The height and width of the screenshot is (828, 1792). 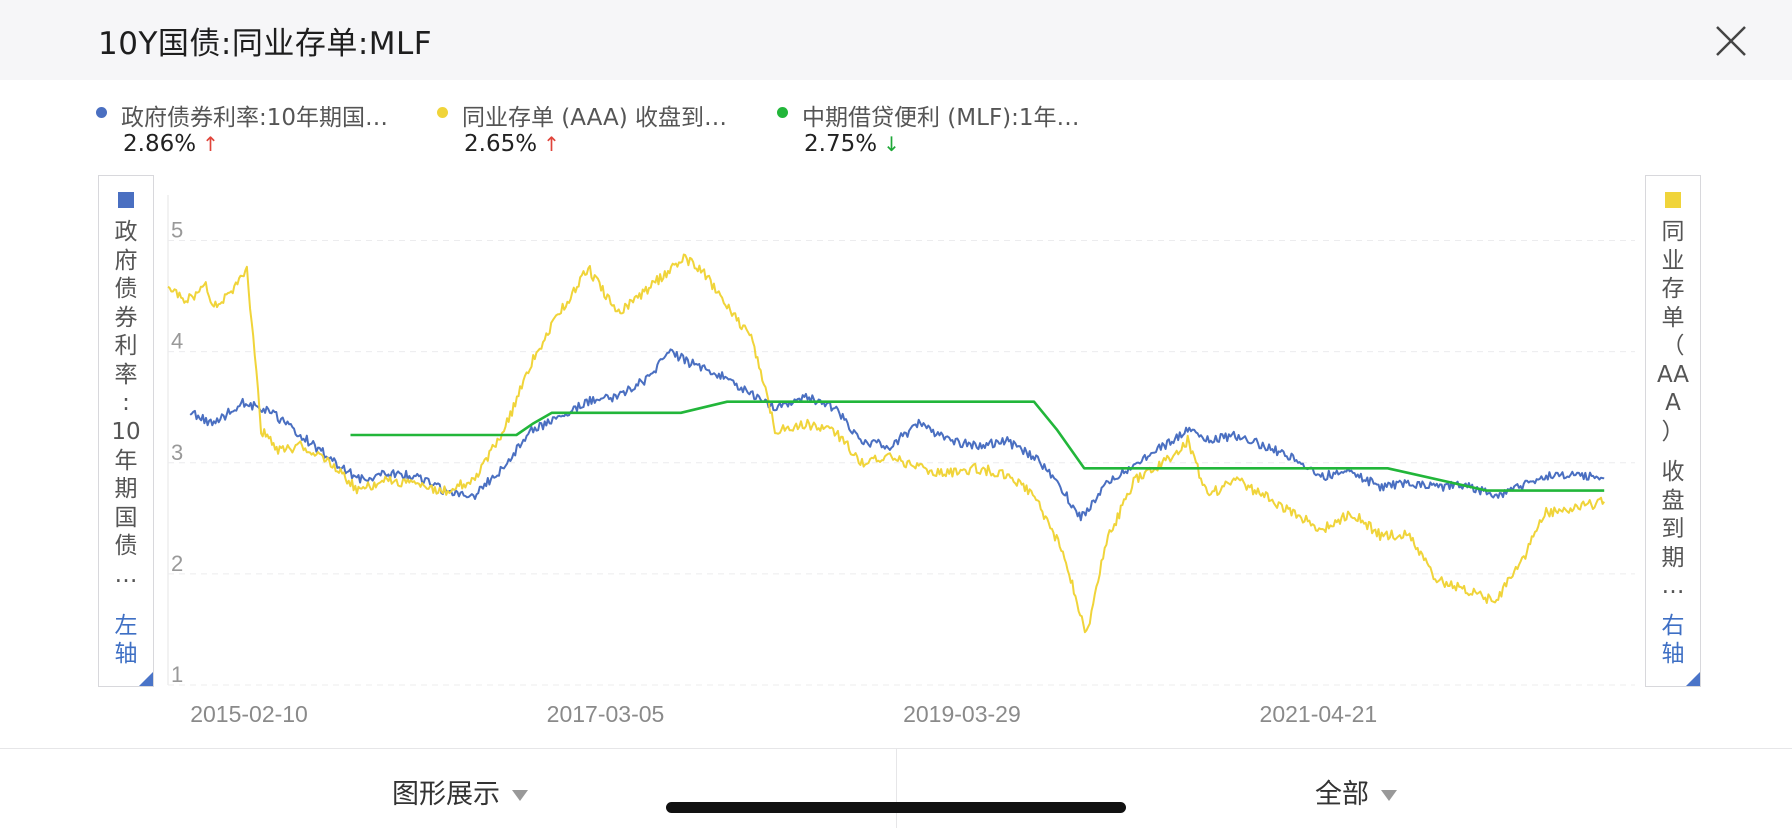 What do you see at coordinates (265, 44) in the screenshot?
I see `page-title: 10Y国债:同业存单:MLF` at bounding box center [265, 44].